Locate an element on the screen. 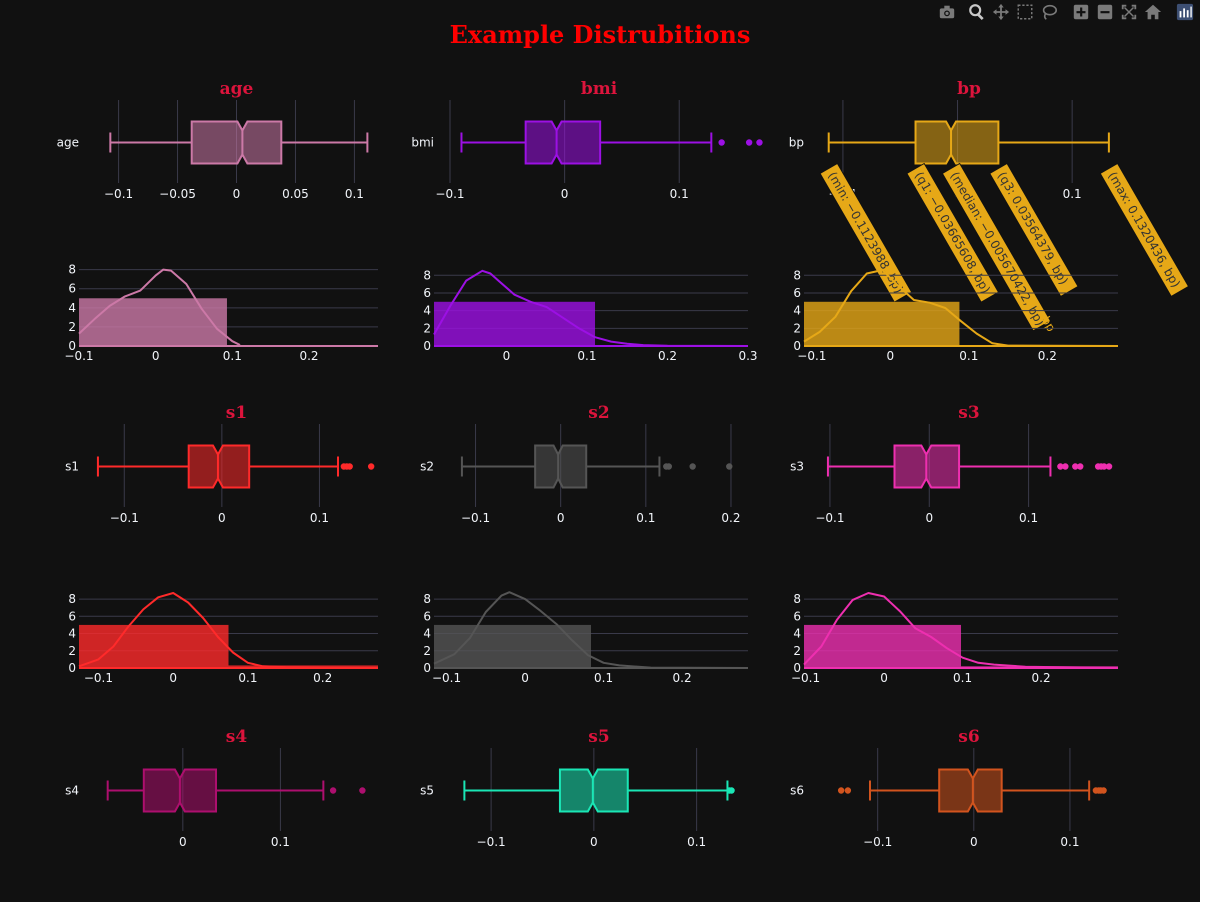 The width and height of the screenshot is (1206, 906). s6-box-tick-label: 0.1 is located at coordinates (1069, 842).